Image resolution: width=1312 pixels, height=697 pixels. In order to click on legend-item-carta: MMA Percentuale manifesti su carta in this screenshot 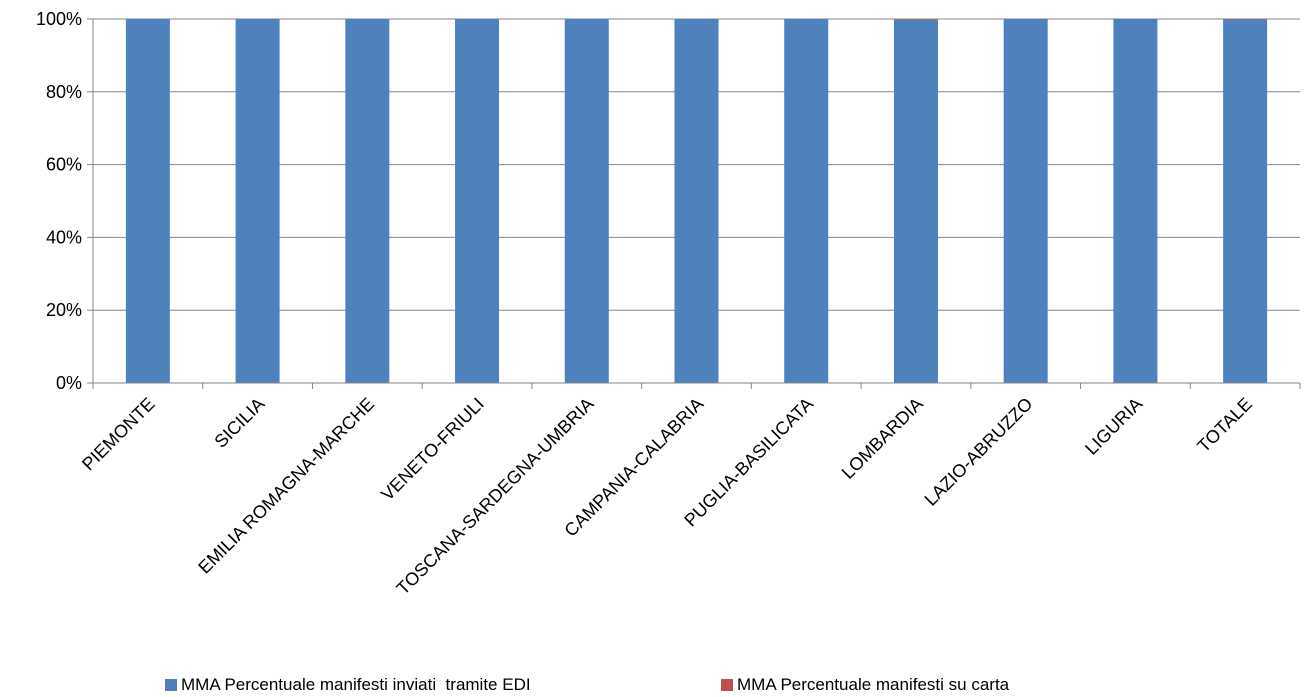, I will do `click(865, 685)`.